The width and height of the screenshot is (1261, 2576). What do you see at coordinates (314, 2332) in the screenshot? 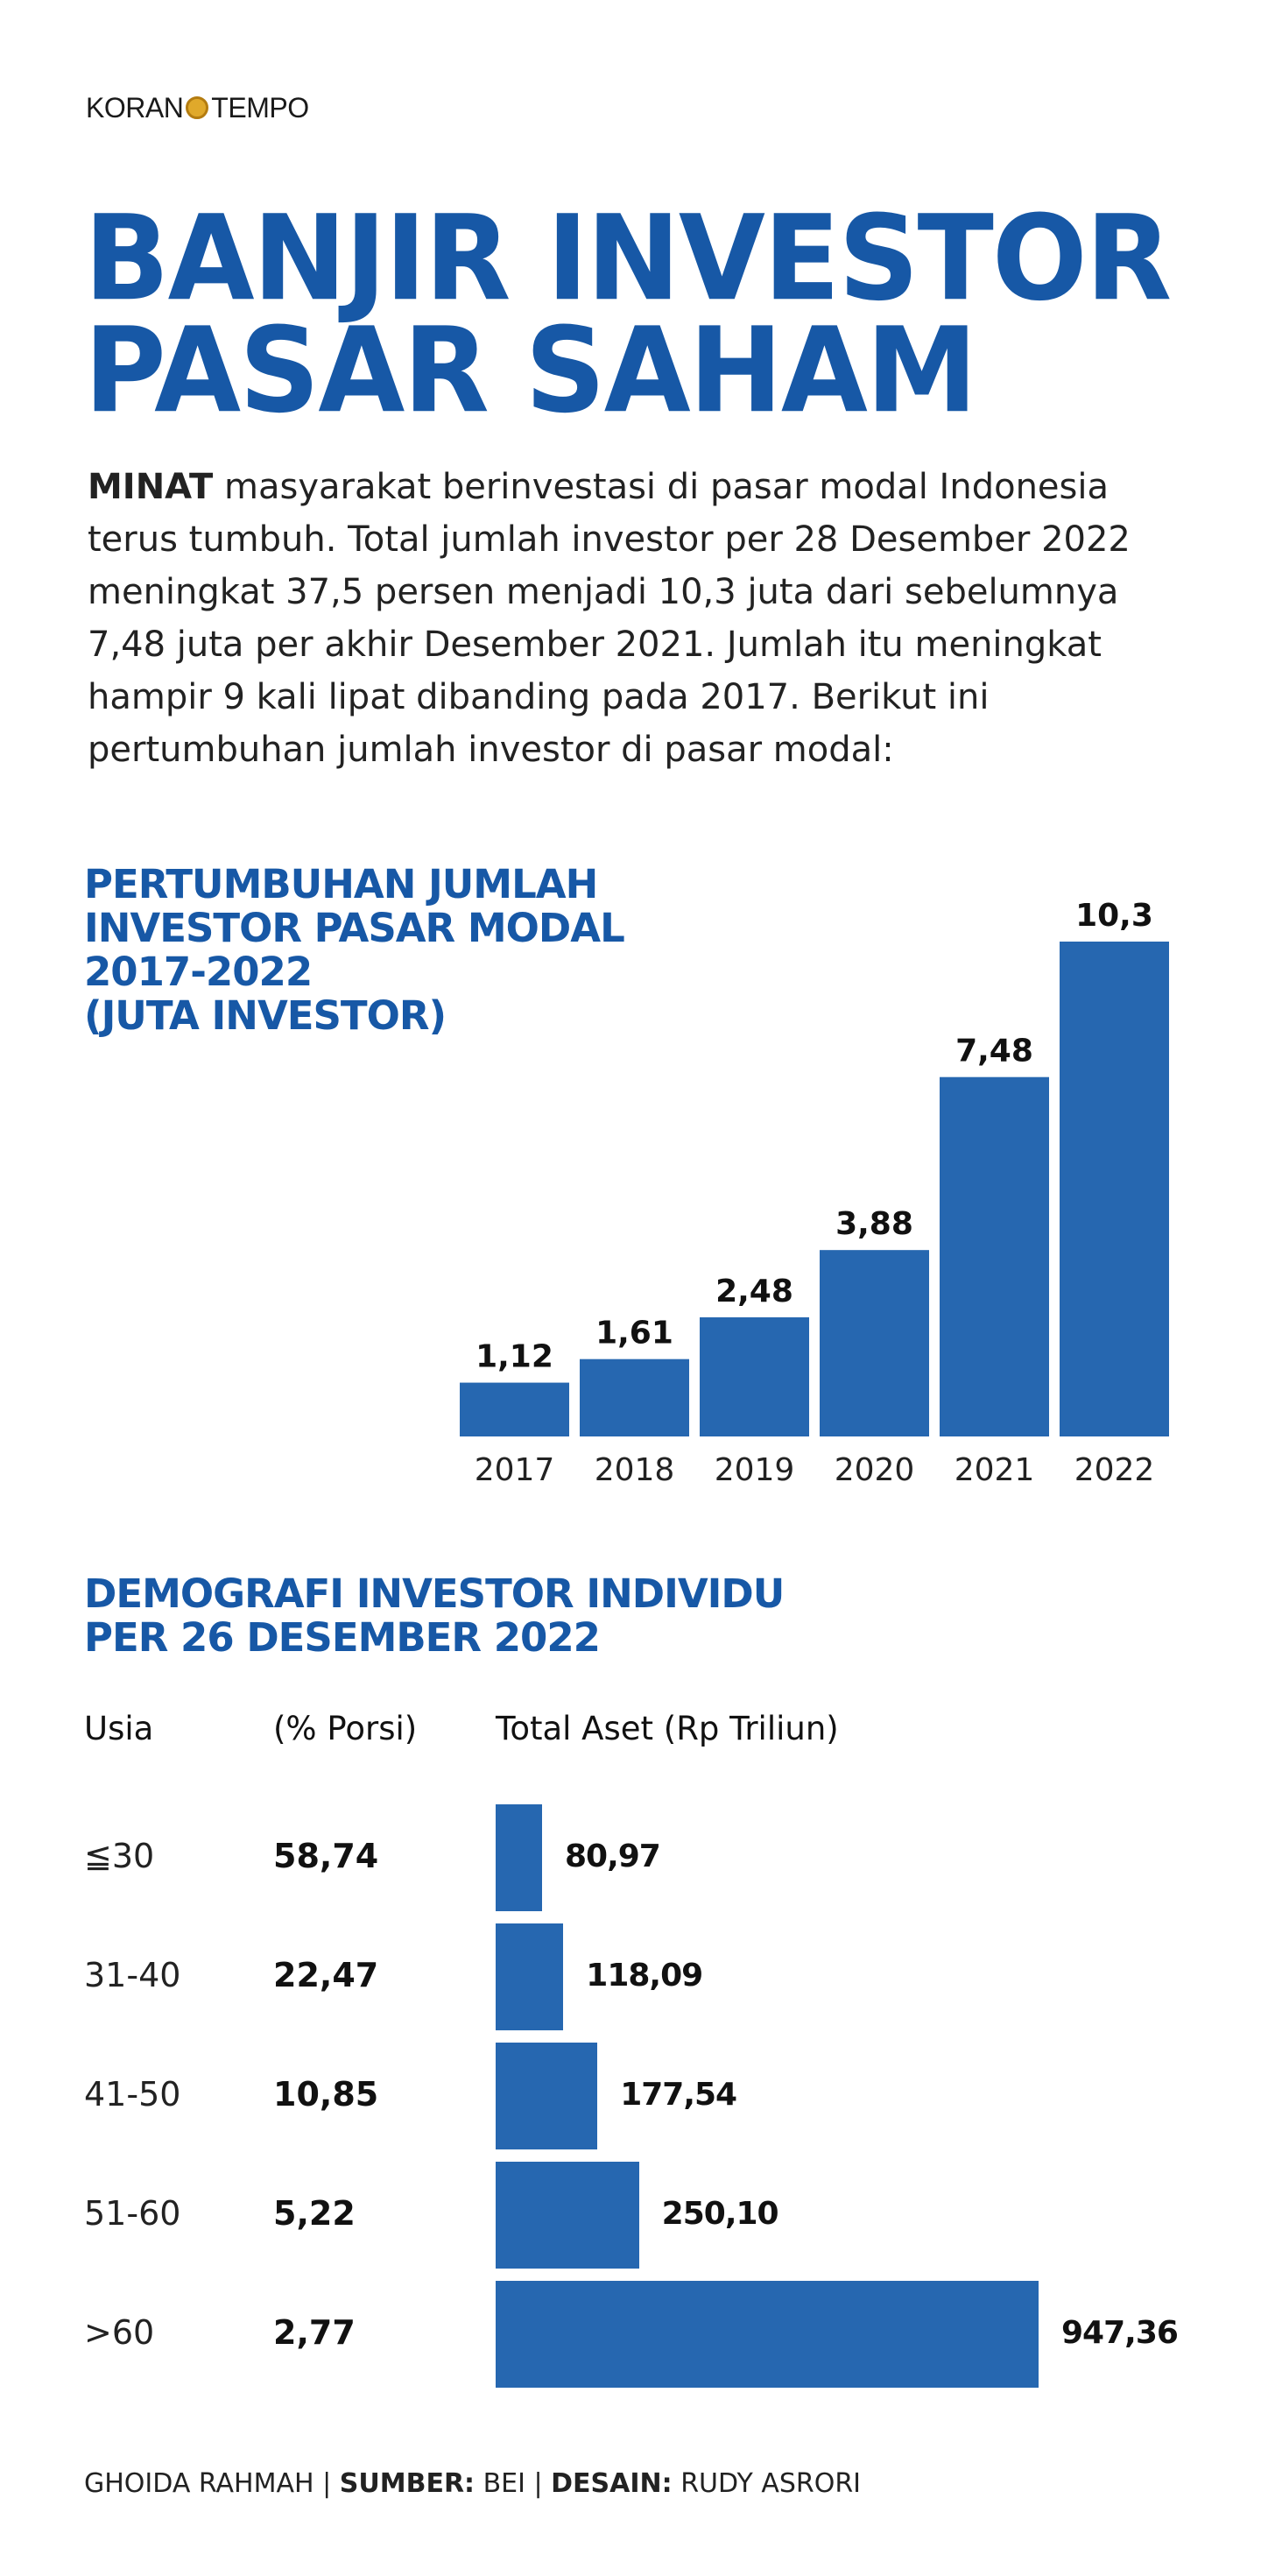
I see `portion-value: 2,77` at bounding box center [314, 2332].